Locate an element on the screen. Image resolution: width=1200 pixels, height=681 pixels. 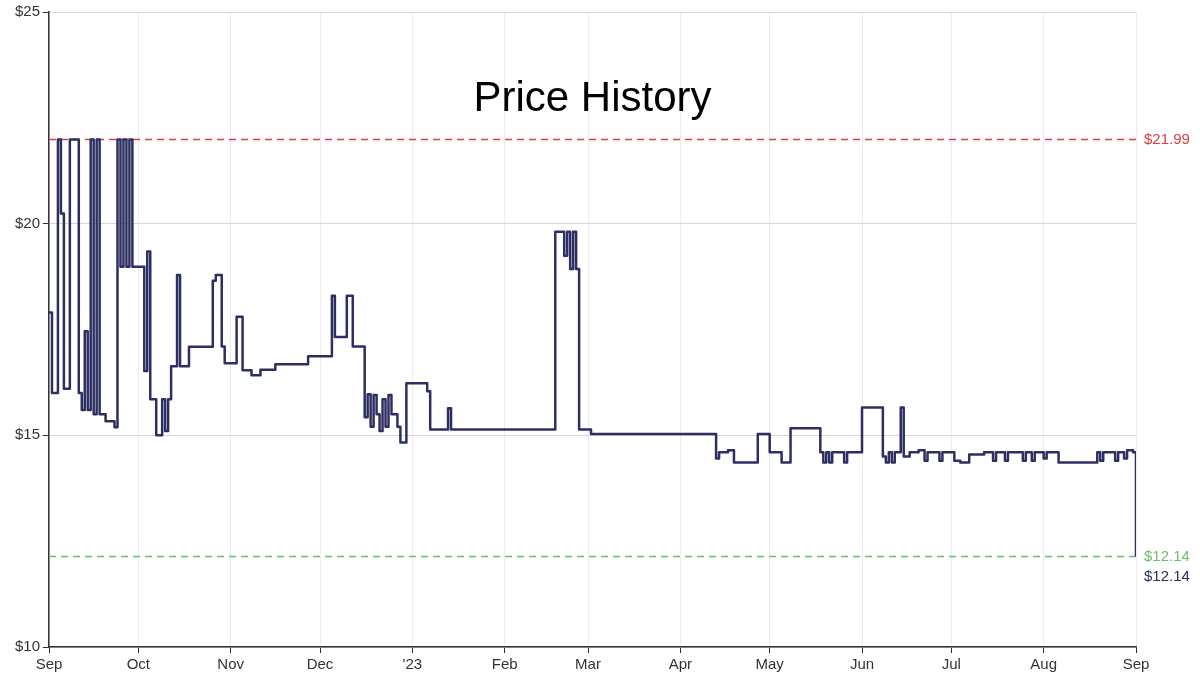
y-tick-label: $15 is located at coordinates (27, 434).